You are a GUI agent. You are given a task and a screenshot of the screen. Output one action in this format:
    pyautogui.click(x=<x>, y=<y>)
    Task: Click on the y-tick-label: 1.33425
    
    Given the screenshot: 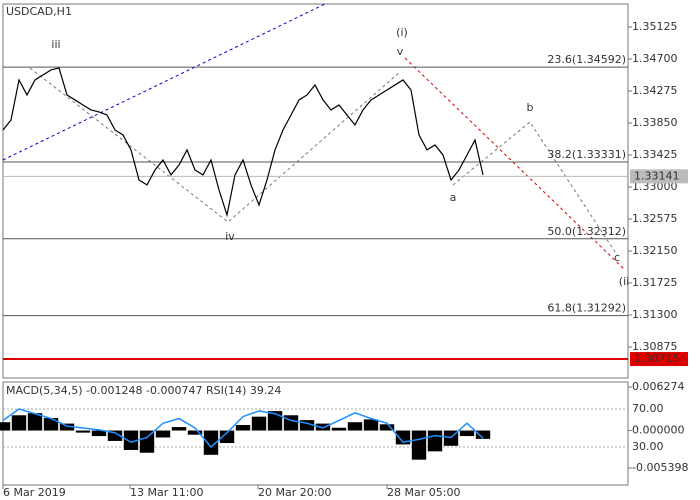 What is the action you would take?
    pyautogui.click(x=655, y=154)
    